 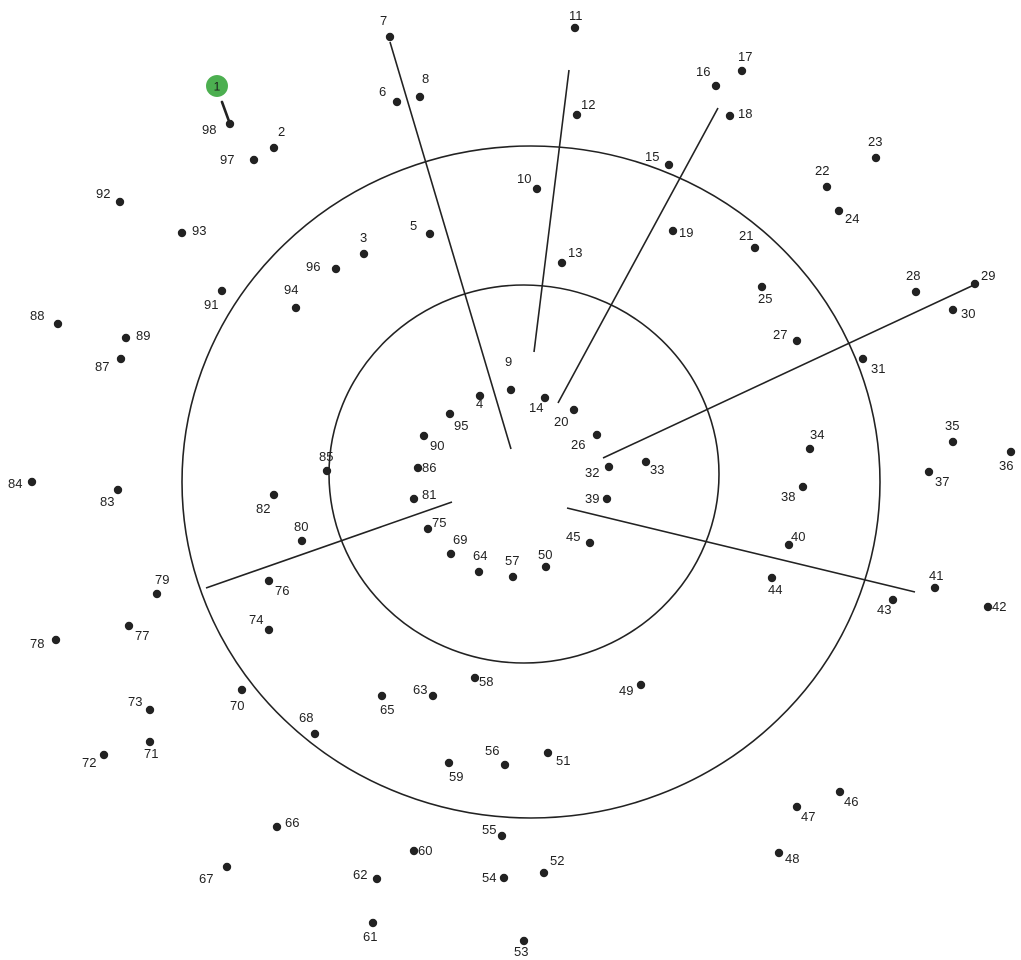 I want to click on dot-96: 96, so click(x=323, y=266).